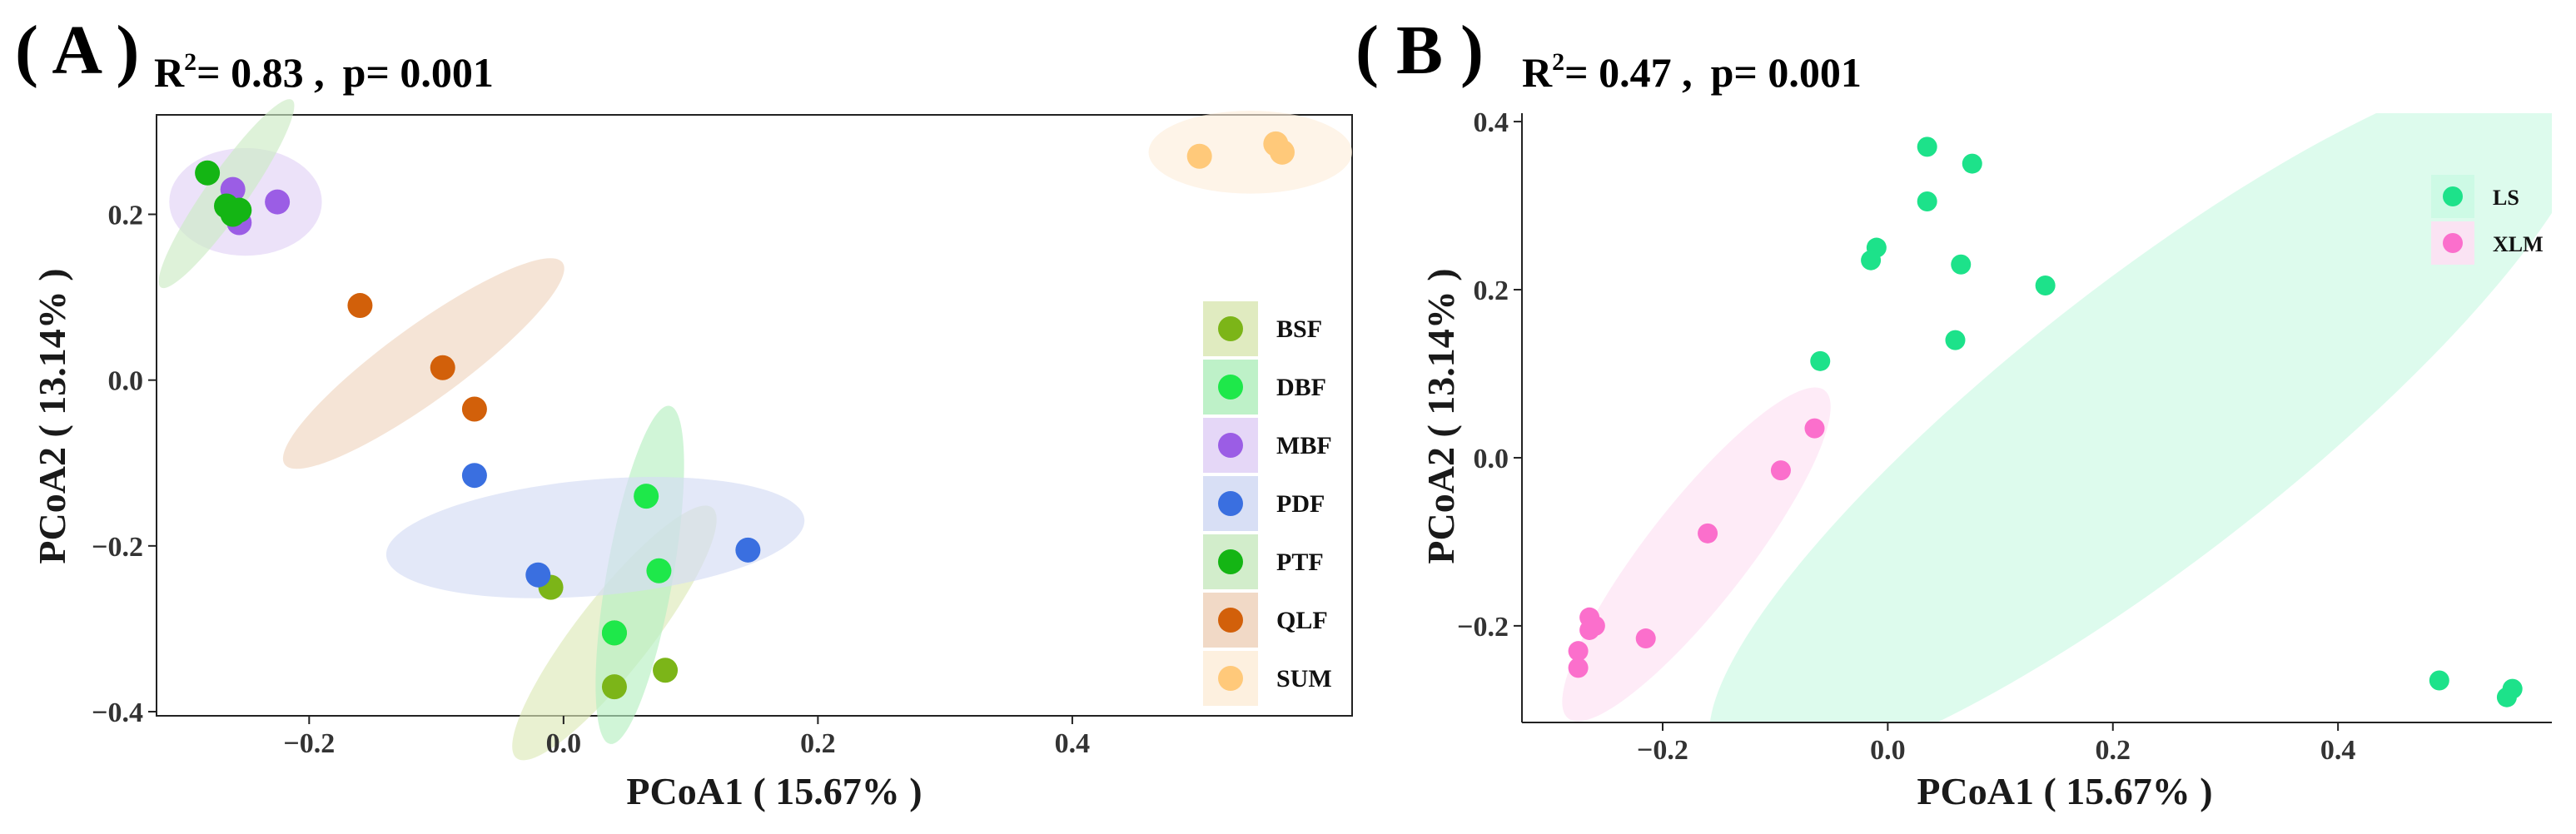  Describe the element at coordinates (1491, 291) in the screenshot. I see `panel-b-y-tick-label: 0.2` at that location.